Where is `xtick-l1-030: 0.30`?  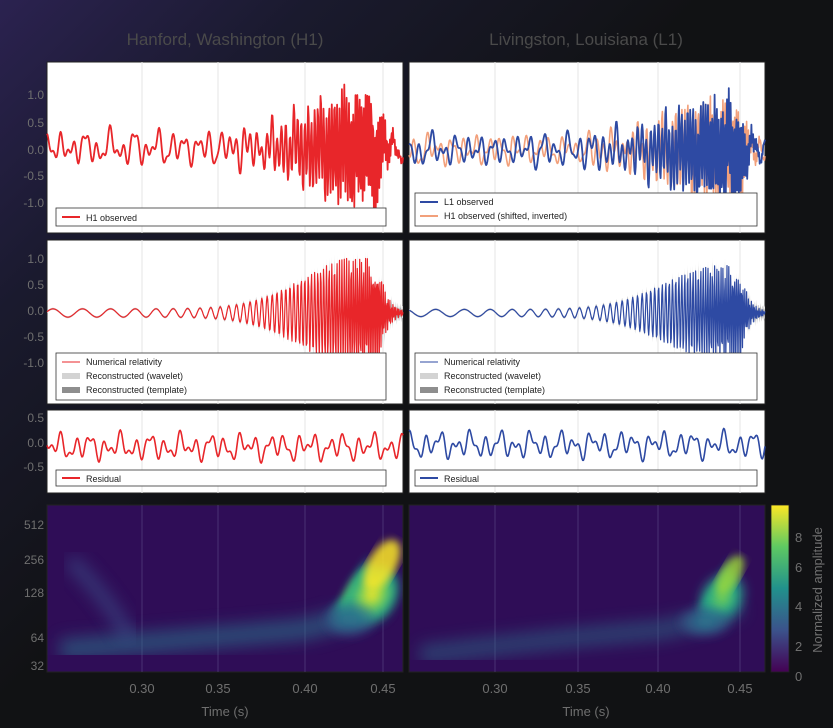
xtick-l1-030: 0.30 is located at coordinates (494, 688).